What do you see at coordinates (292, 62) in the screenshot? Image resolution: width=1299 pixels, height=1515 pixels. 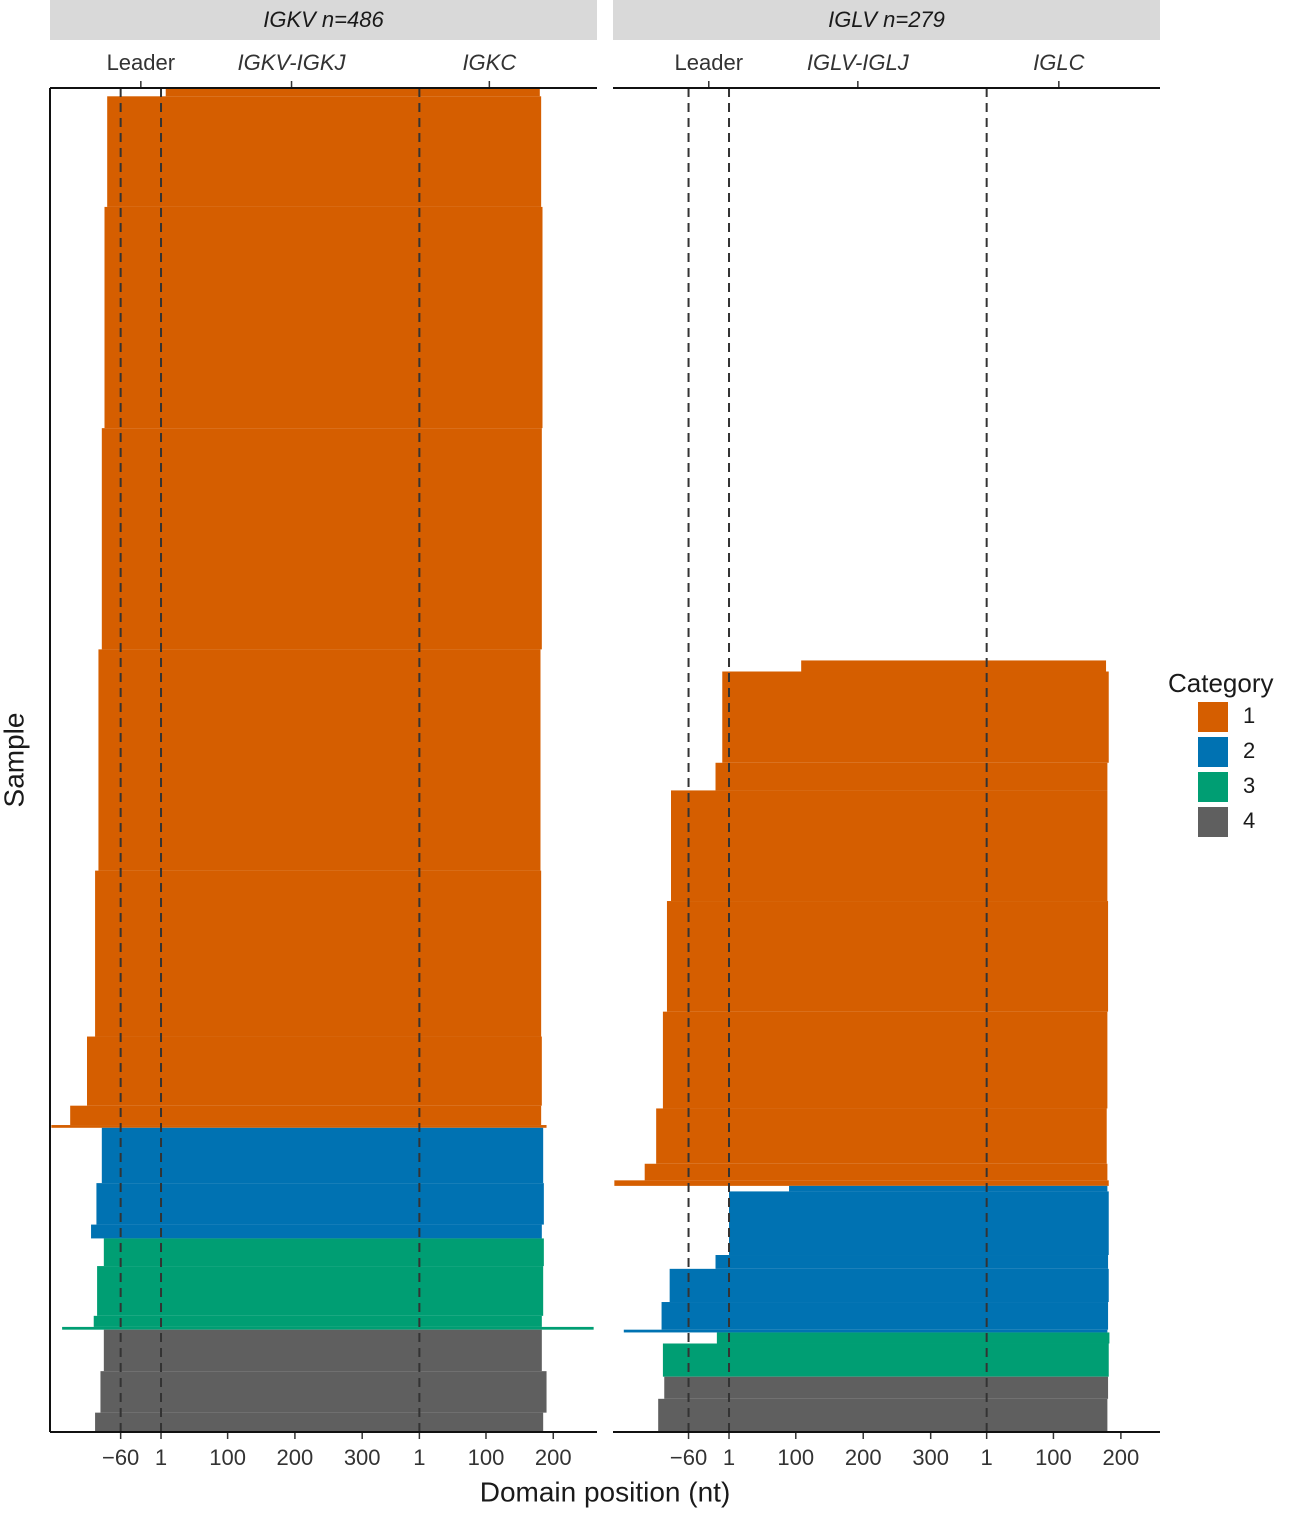 I see `domain-label: IGKV-IGKJ` at bounding box center [292, 62].